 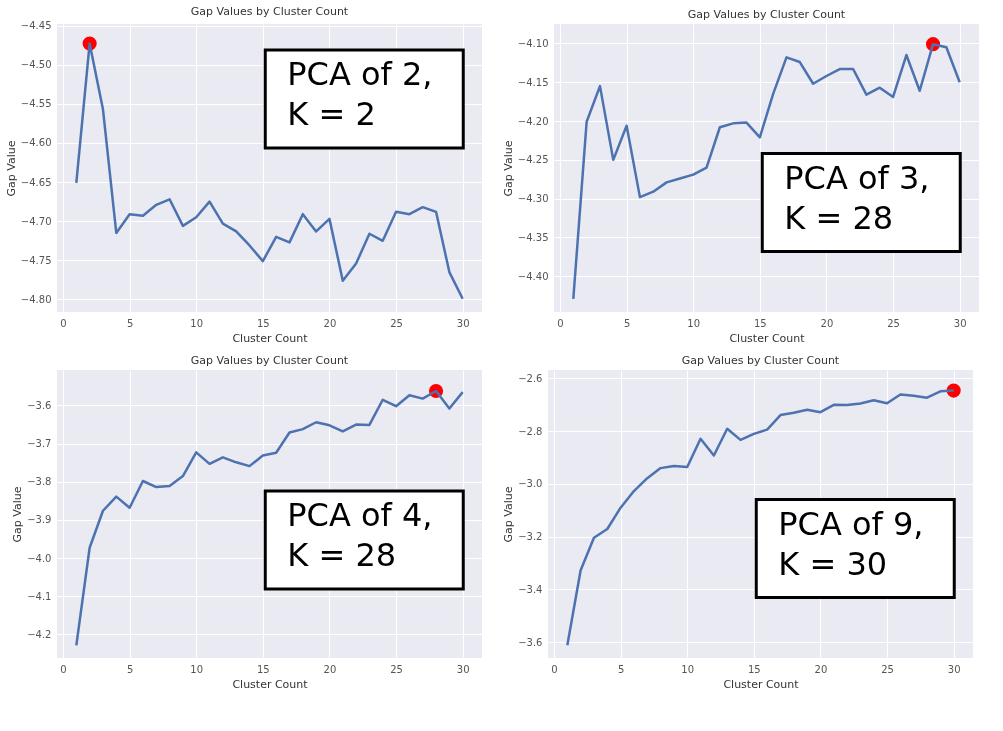 What do you see at coordinates (857, 197) in the screenshot?
I see `annotation: PCA of 3, K = 28` at bounding box center [857, 197].